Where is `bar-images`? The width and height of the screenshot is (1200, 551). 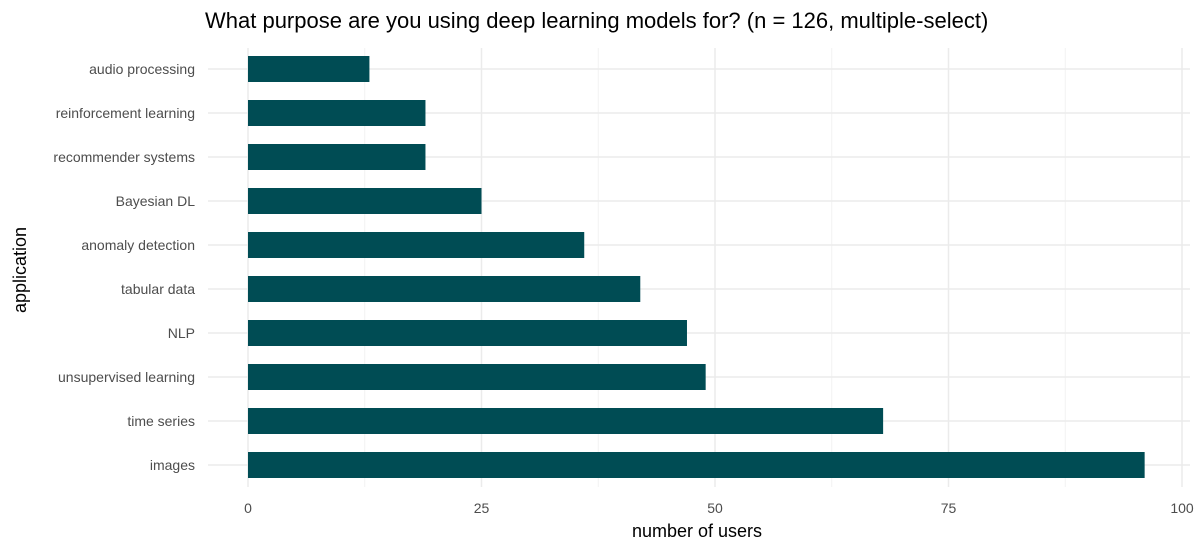
bar-images is located at coordinates (696, 465).